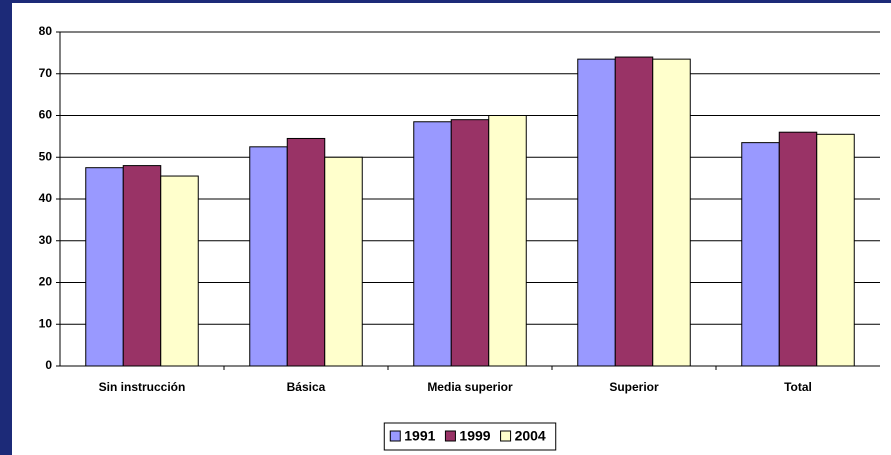 The height and width of the screenshot is (455, 891). What do you see at coordinates (46, 156) in the screenshot?
I see `y-tick-label: 50` at bounding box center [46, 156].